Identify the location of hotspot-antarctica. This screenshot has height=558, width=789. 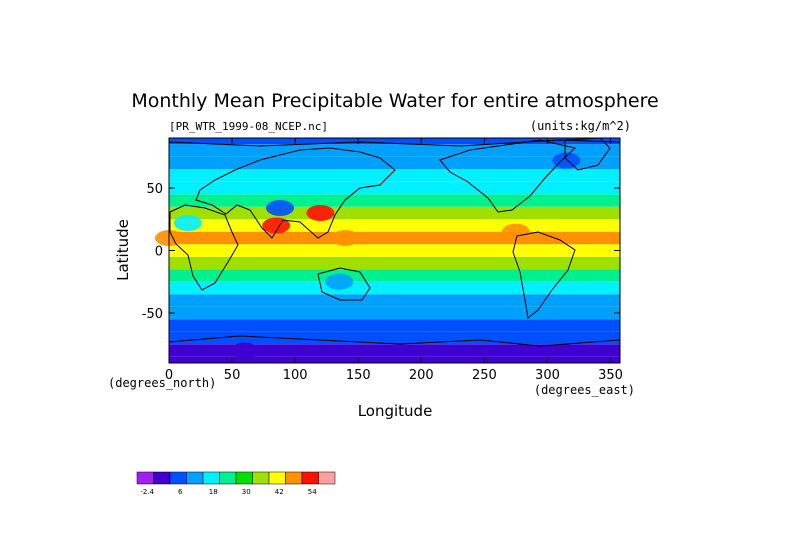
(244, 350).